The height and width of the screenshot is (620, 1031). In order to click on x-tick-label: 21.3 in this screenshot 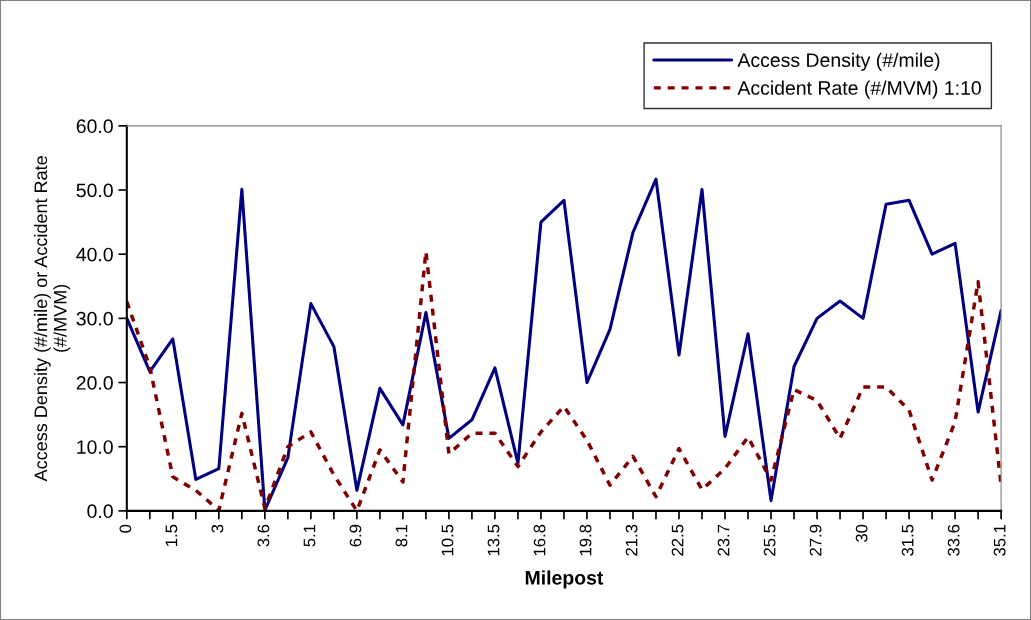, I will do `click(631, 540)`.